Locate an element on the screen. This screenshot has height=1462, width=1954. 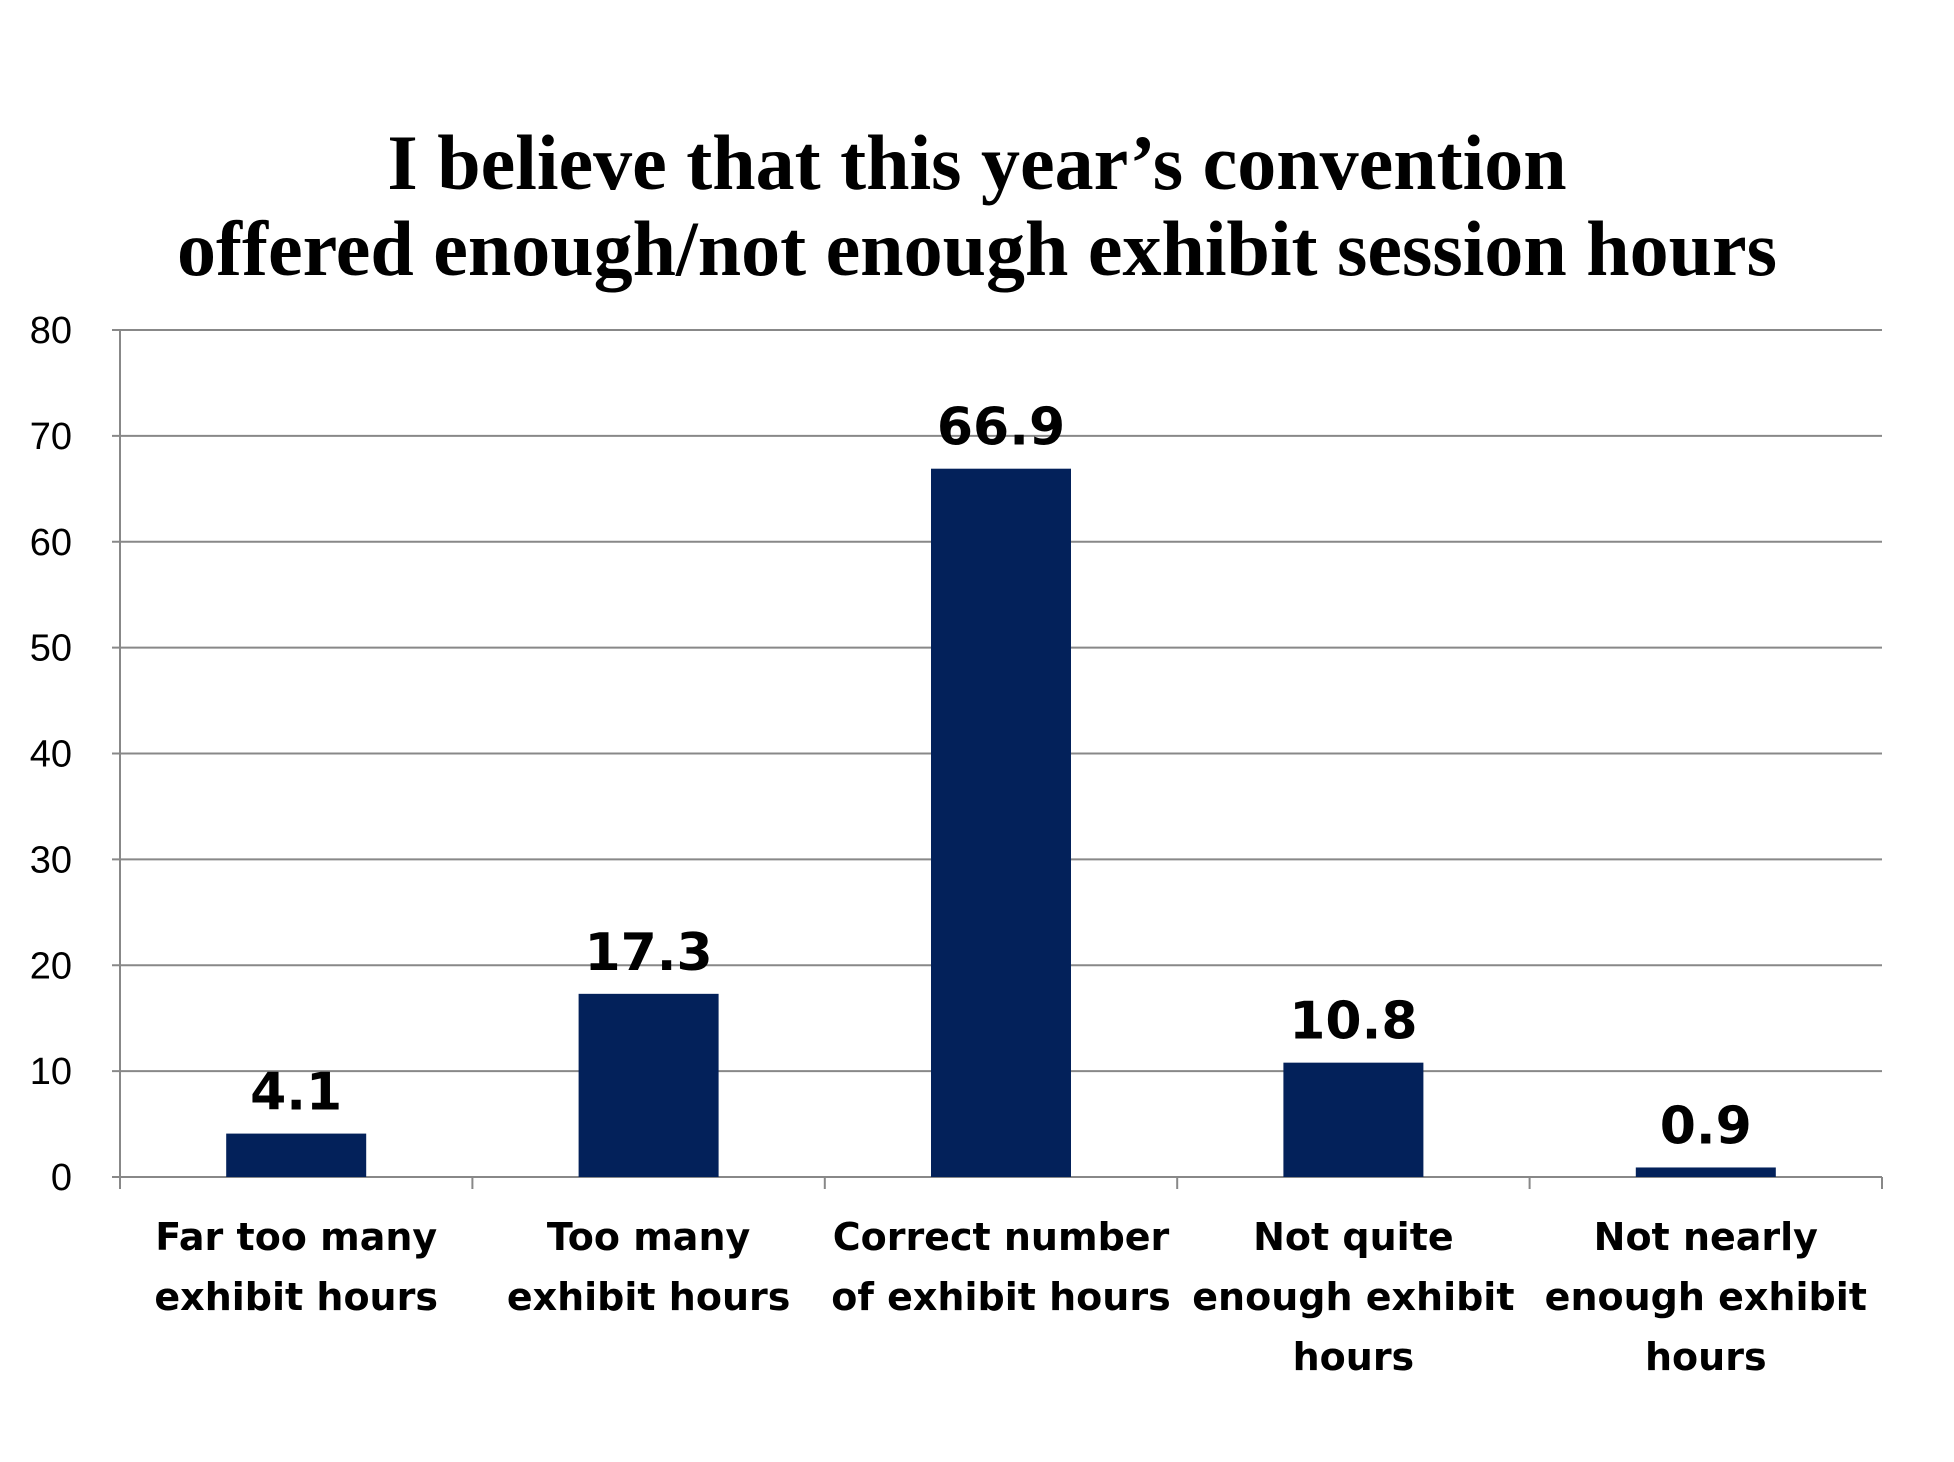
y-tick-label: 50 is located at coordinates (51, 649).